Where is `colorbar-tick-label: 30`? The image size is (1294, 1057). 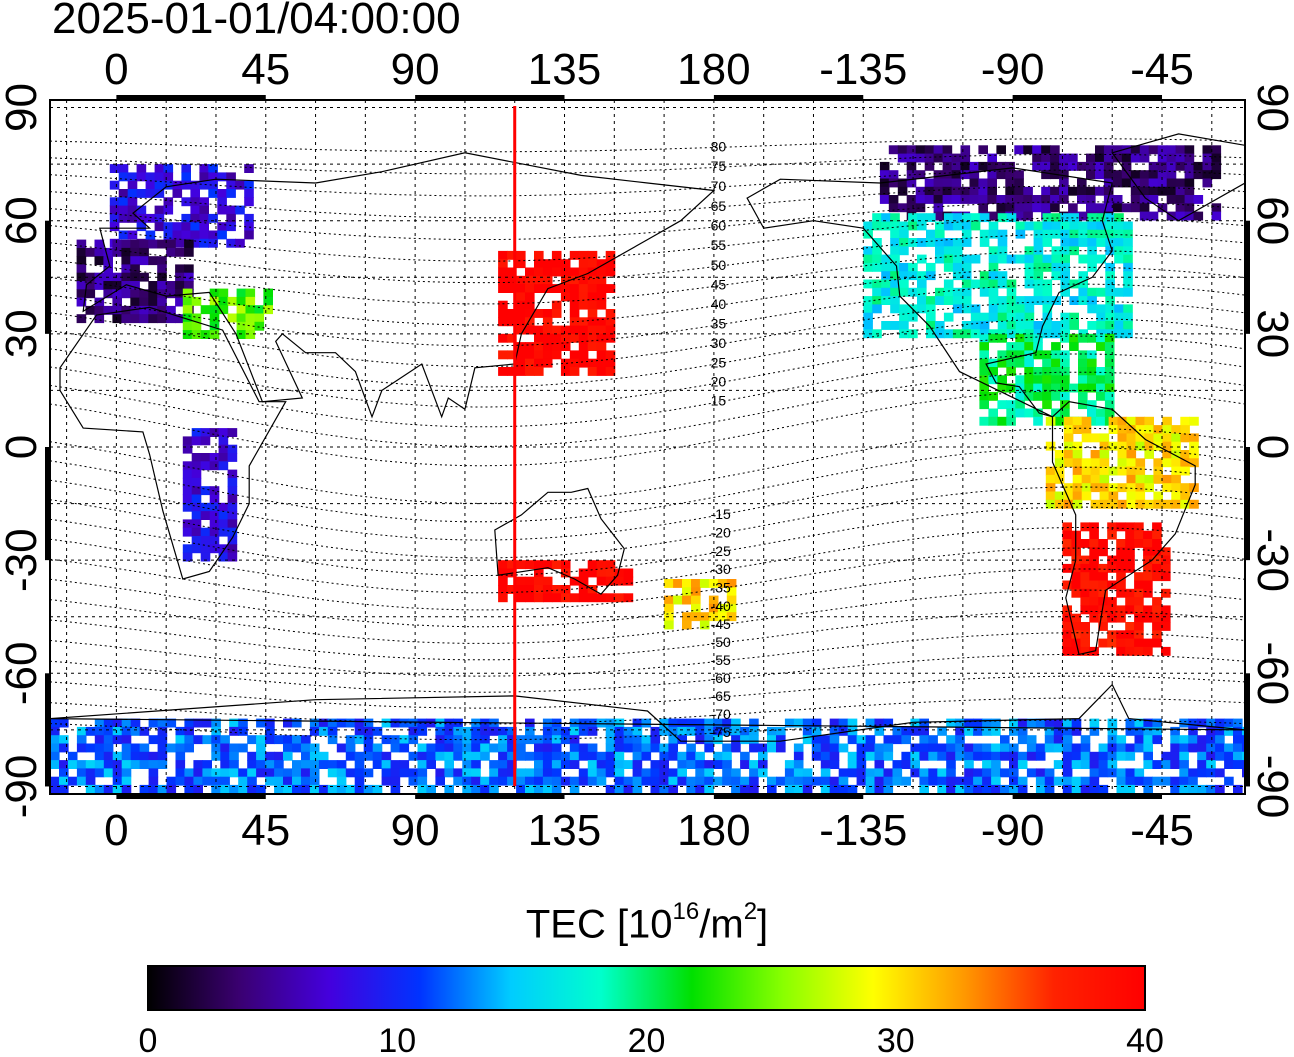
colorbar-tick-label: 30 is located at coordinates (896, 1039).